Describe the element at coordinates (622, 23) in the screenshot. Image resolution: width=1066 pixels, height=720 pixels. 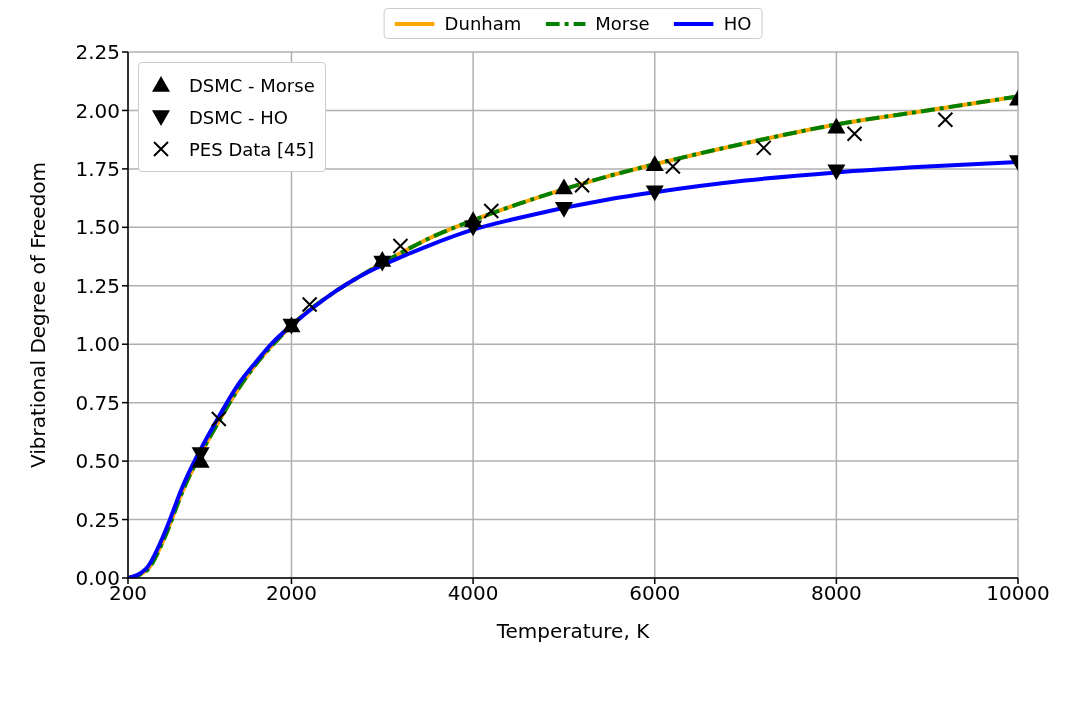
I see `legend-label: Morse` at that location.